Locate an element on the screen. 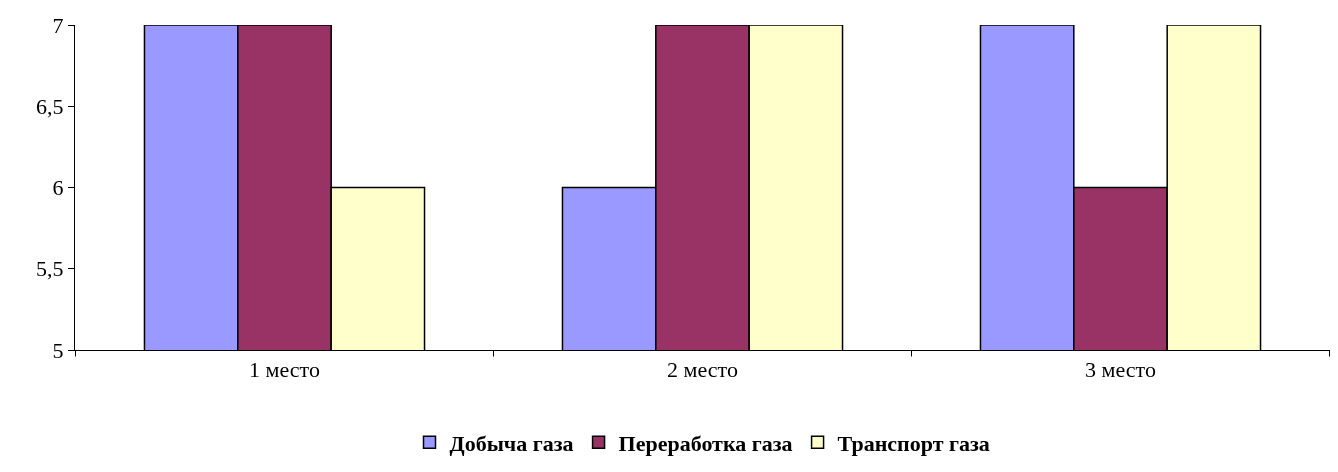 The width and height of the screenshot is (1338, 472). legend-label: Переработка газа is located at coordinates (705, 443).